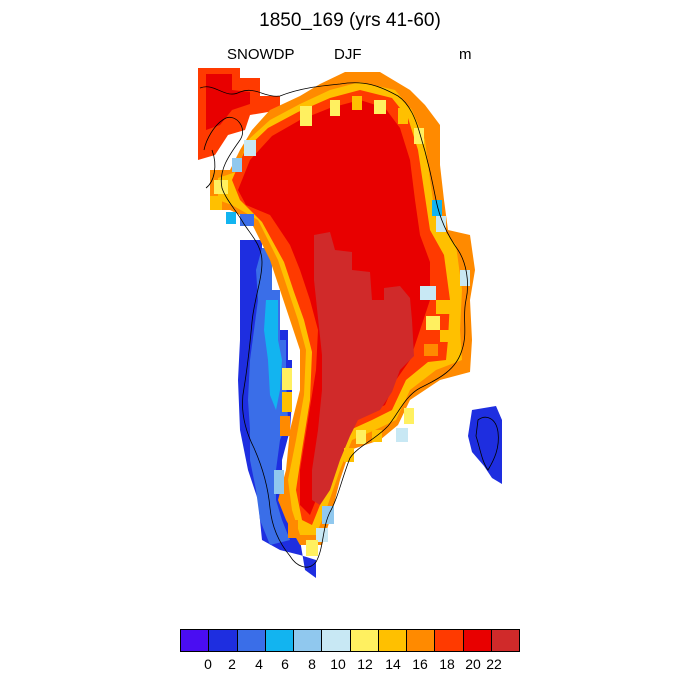 Image resolution: width=700 pixels, height=700 pixels. What do you see at coordinates (338, 664) in the screenshot?
I see `colorbar-label: 10` at bounding box center [338, 664].